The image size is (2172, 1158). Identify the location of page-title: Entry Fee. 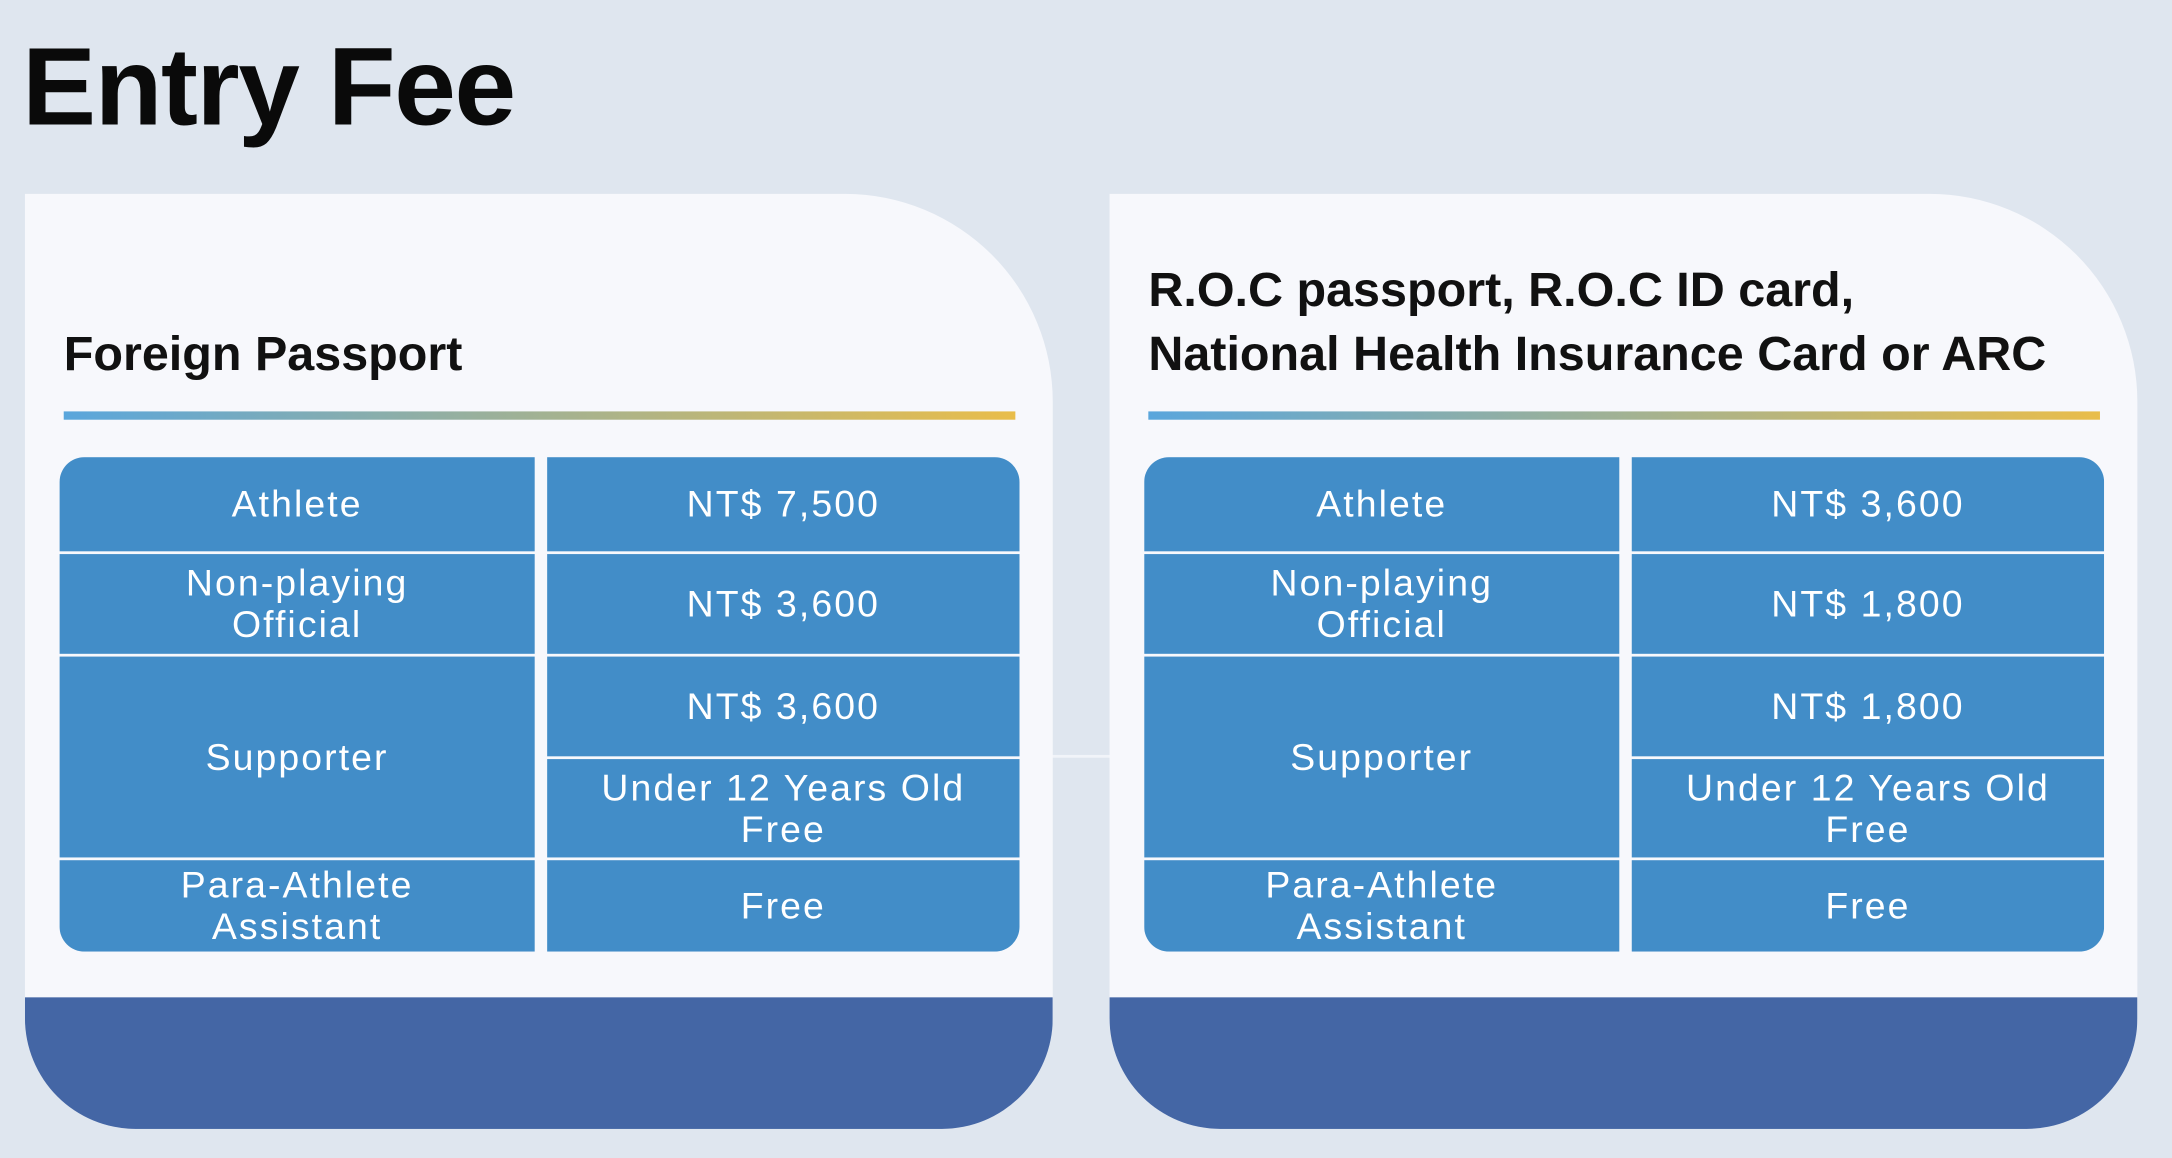
(269, 86).